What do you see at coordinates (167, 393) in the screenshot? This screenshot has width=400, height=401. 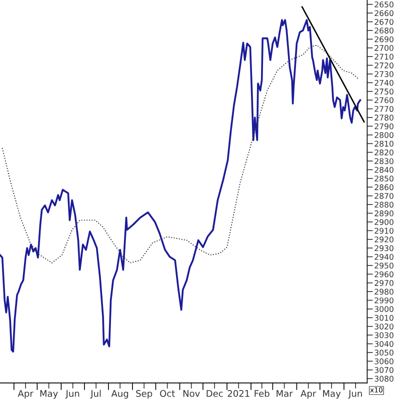 I see `x-tick-label: Oct` at bounding box center [167, 393].